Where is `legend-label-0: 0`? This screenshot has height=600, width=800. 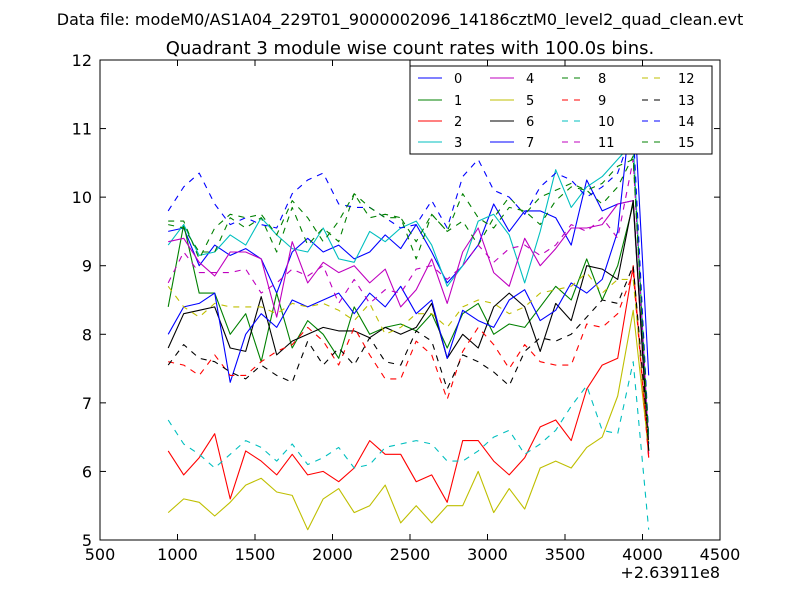 legend-label-0: 0 is located at coordinates (458, 79).